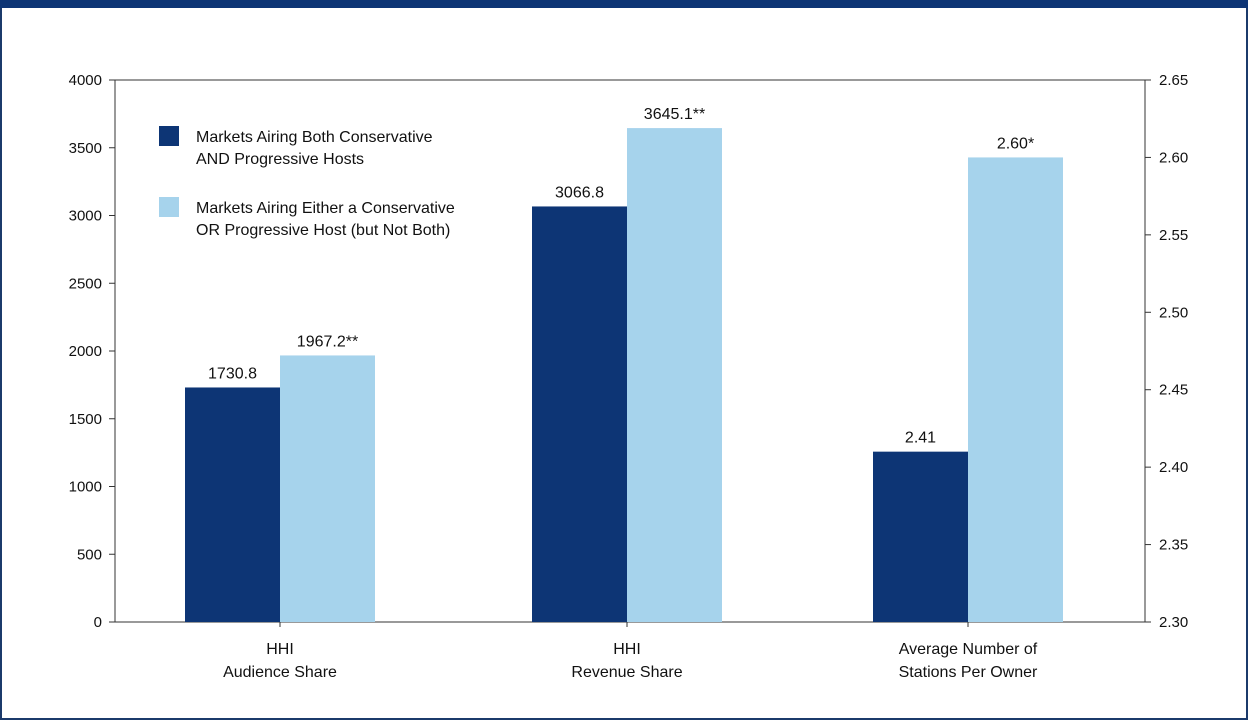 The width and height of the screenshot is (1248, 720). What do you see at coordinates (85, 283) in the screenshot?
I see `left-tick-label: 2500` at bounding box center [85, 283].